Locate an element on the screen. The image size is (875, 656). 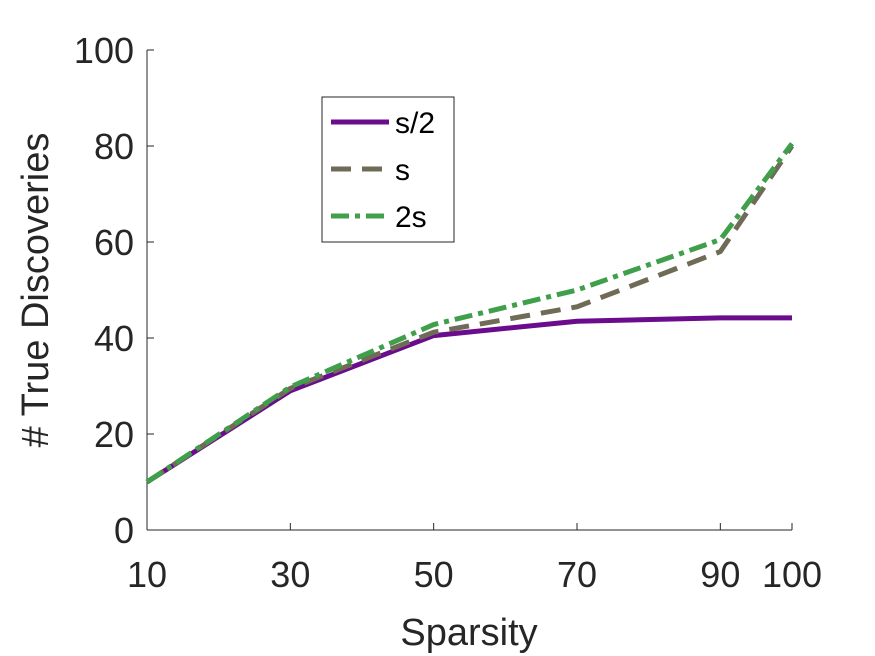
y-tick-label: 60 is located at coordinates (114, 242).